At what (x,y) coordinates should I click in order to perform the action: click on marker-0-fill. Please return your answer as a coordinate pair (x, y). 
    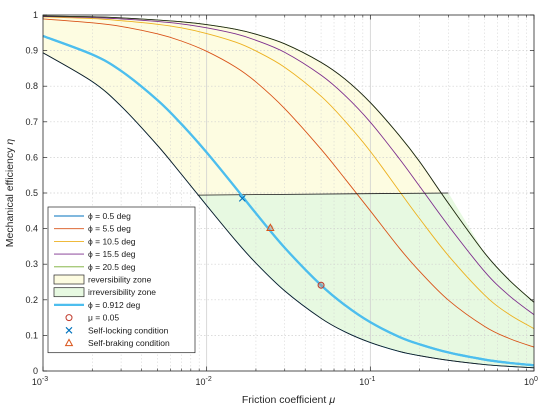
    Looking at the image, I should click on (321, 285).